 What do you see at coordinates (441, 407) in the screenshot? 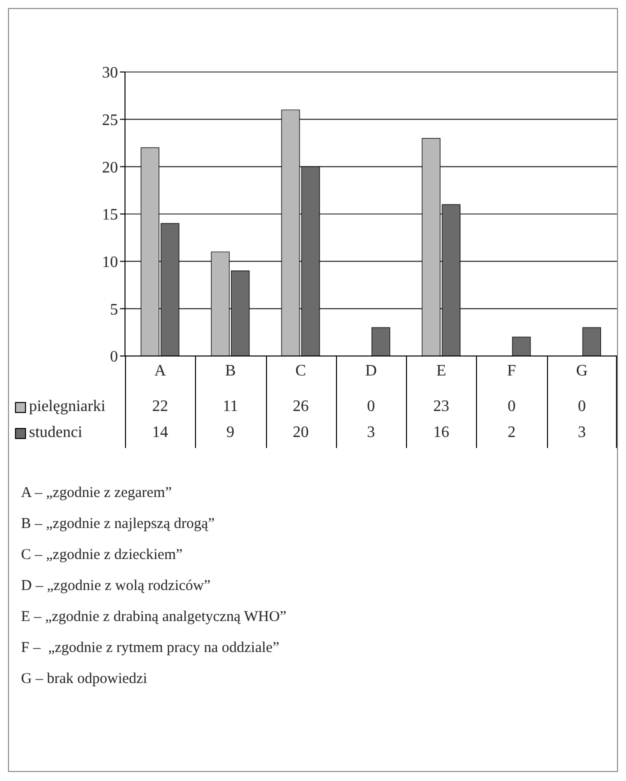
I see `data-label: 23` at bounding box center [441, 407].